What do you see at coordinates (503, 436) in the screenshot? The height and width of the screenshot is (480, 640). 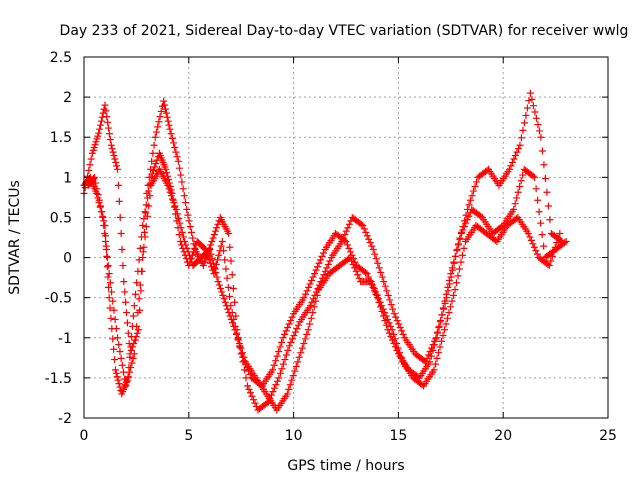 I see `x-tick-label: 20` at bounding box center [503, 436].